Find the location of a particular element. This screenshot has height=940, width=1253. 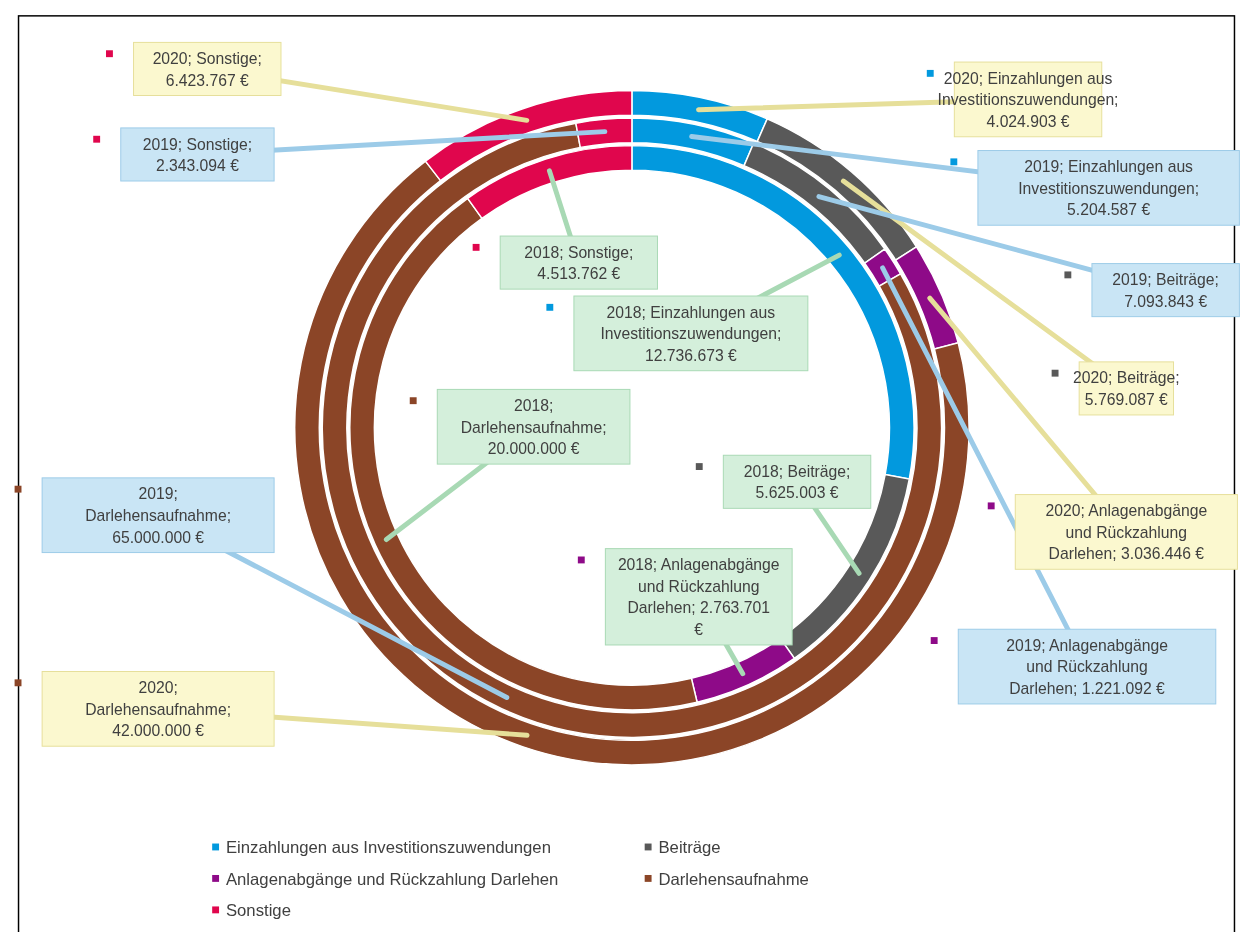

data-label: 2018; Beiträge; 5.625.003 € is located at coordinates (797, 482).